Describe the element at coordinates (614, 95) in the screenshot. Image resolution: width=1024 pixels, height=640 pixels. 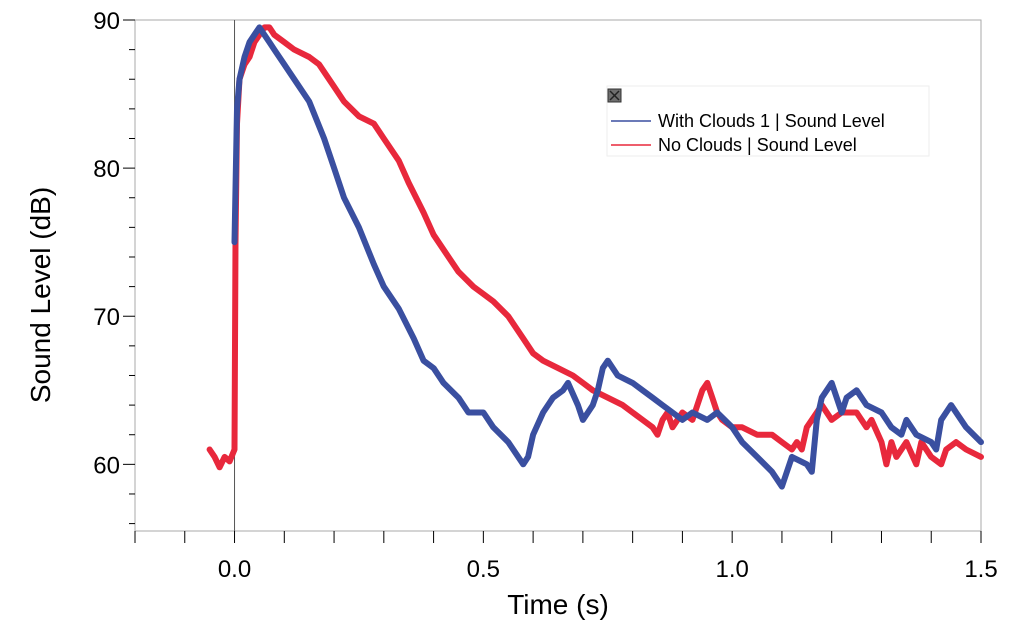
I see `legend-close-icon` at that location.